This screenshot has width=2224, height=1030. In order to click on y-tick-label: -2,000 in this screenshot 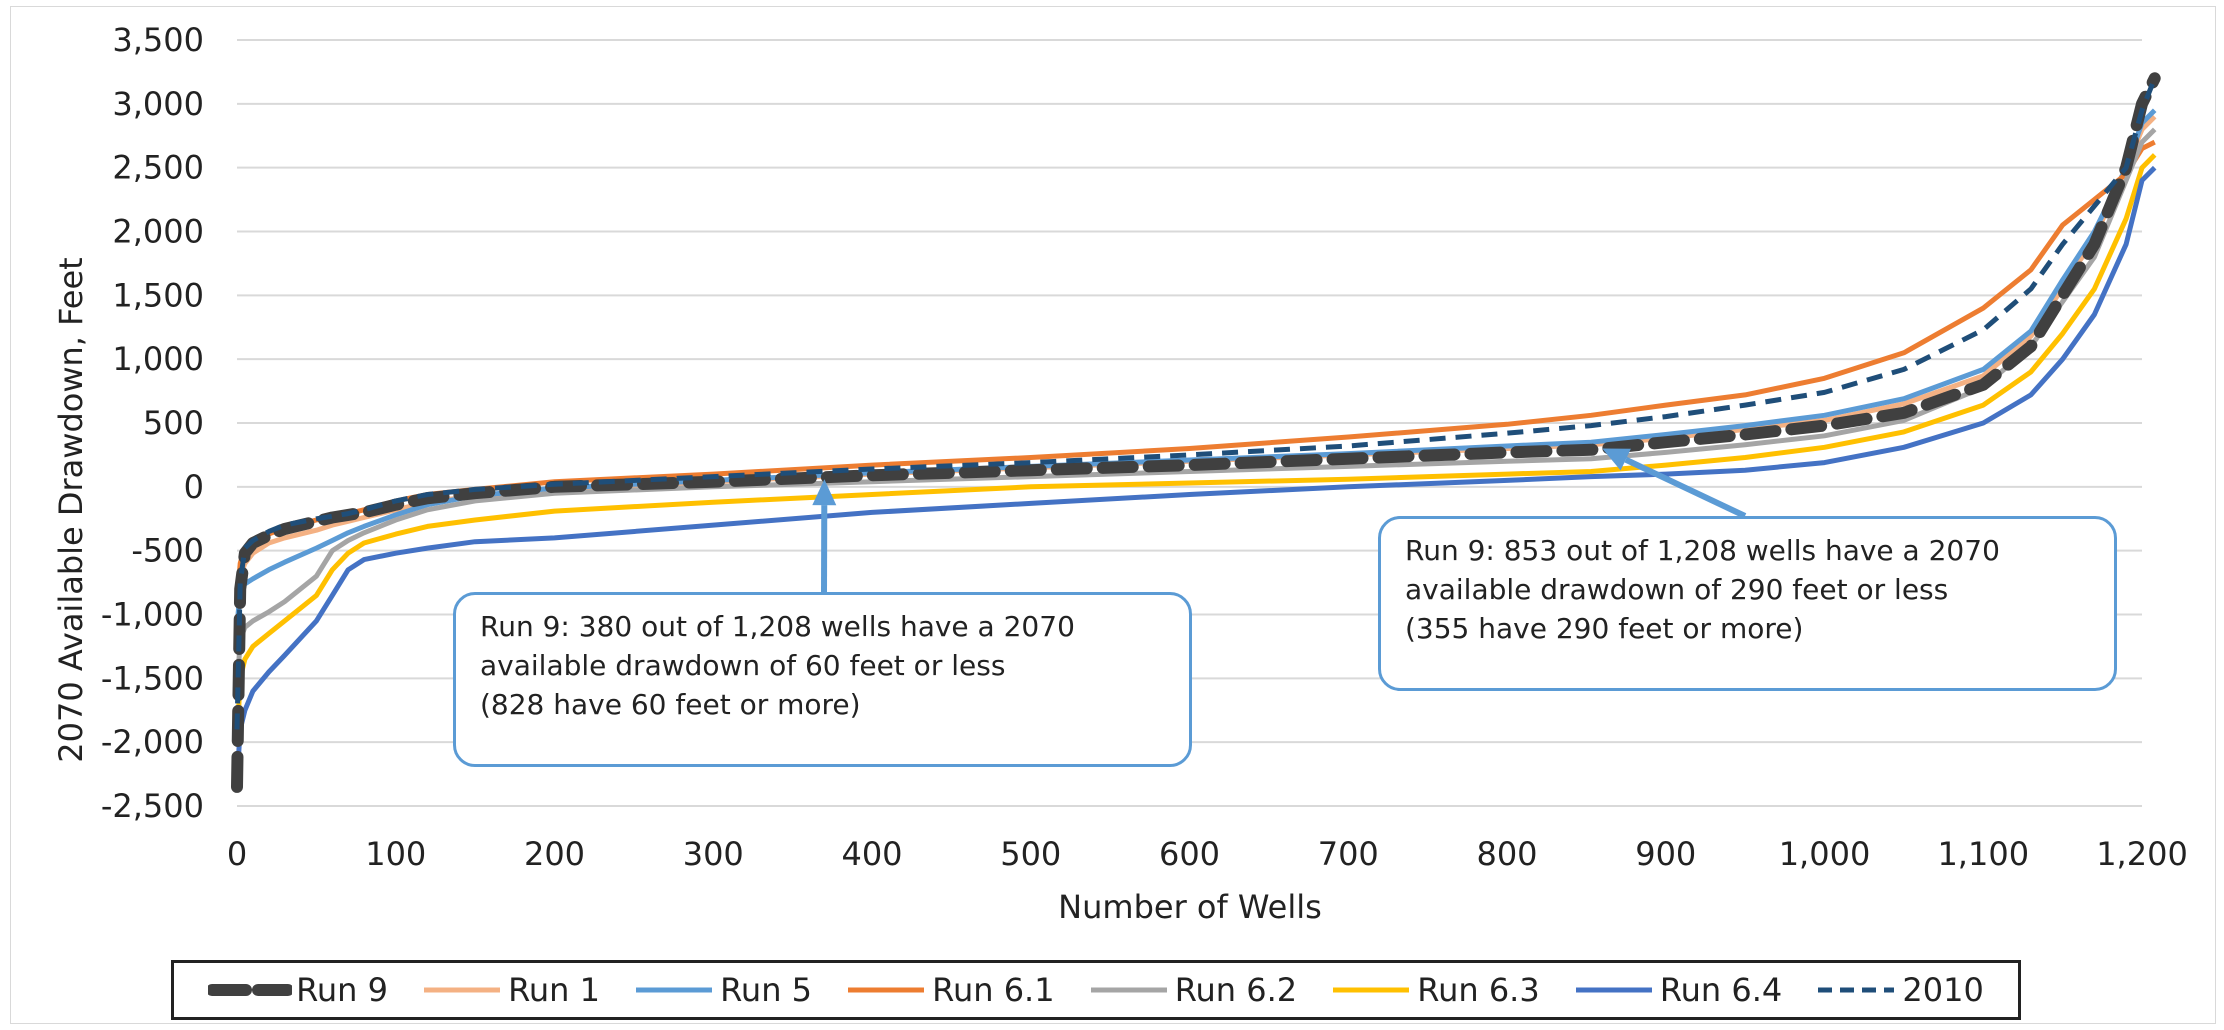, I will do `click(152, 742)`.